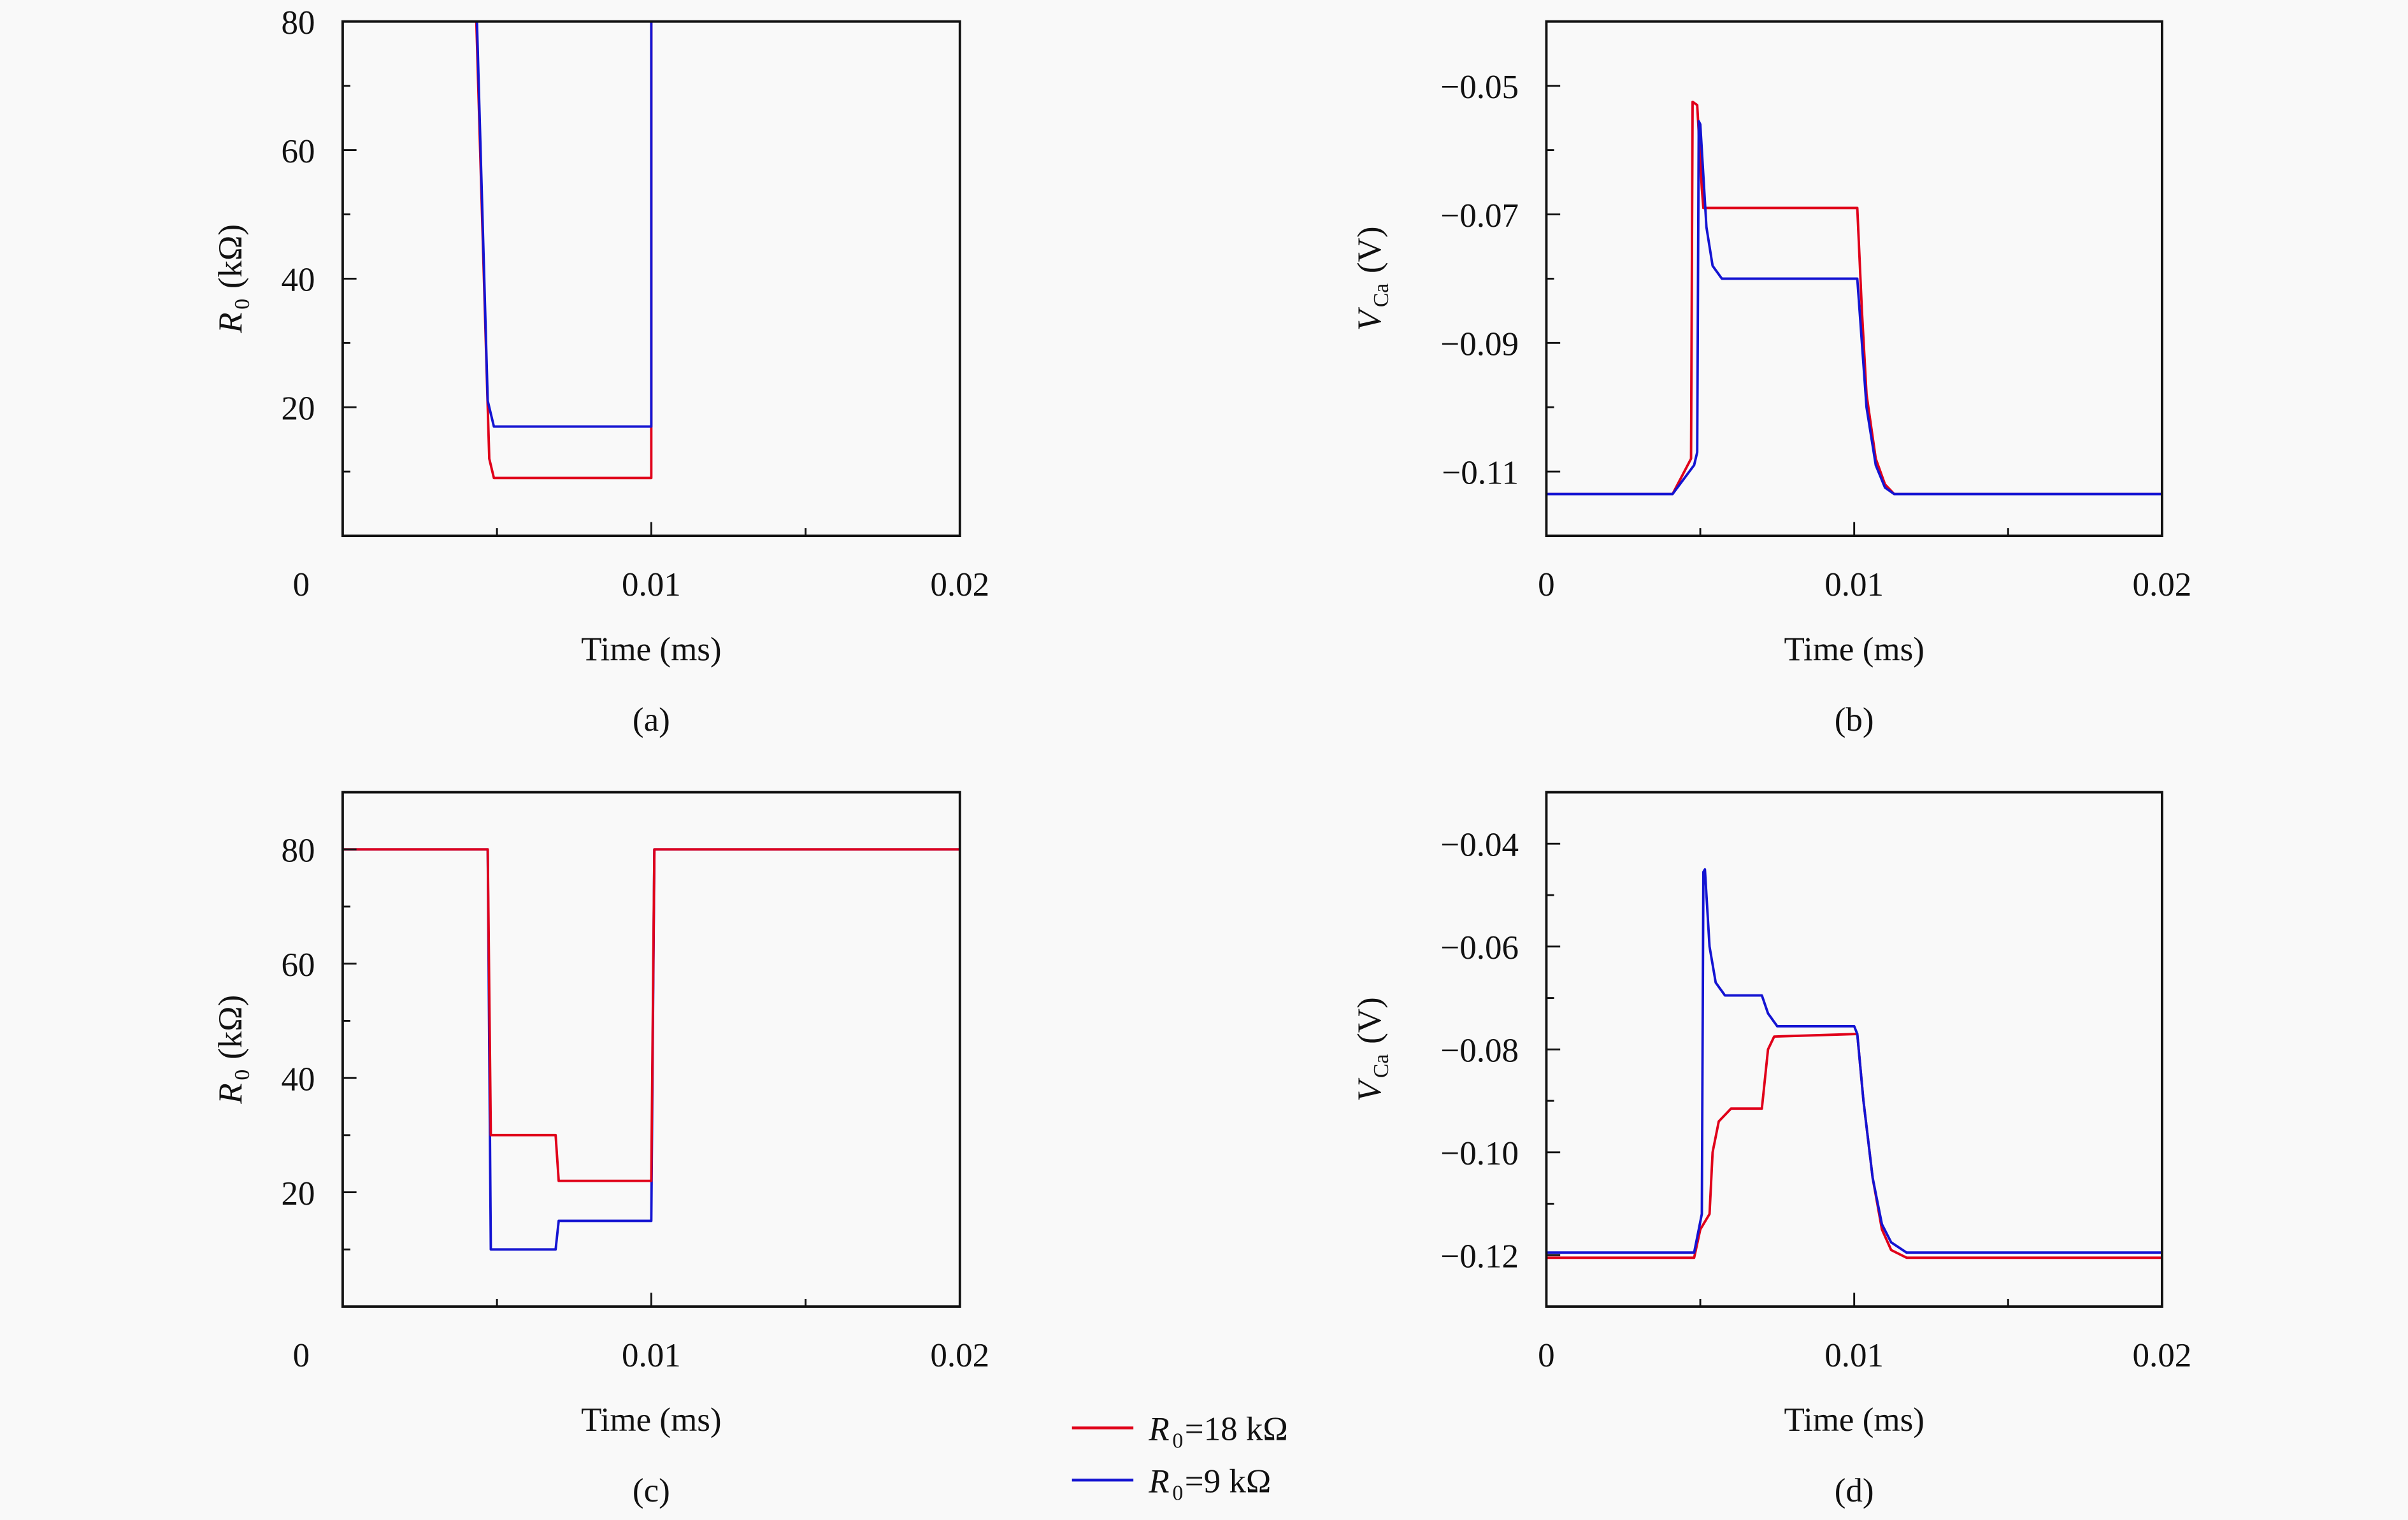 This screenshot has width=2408, height=1520. I want to click on panel-label: (b), so click(1854, 719).